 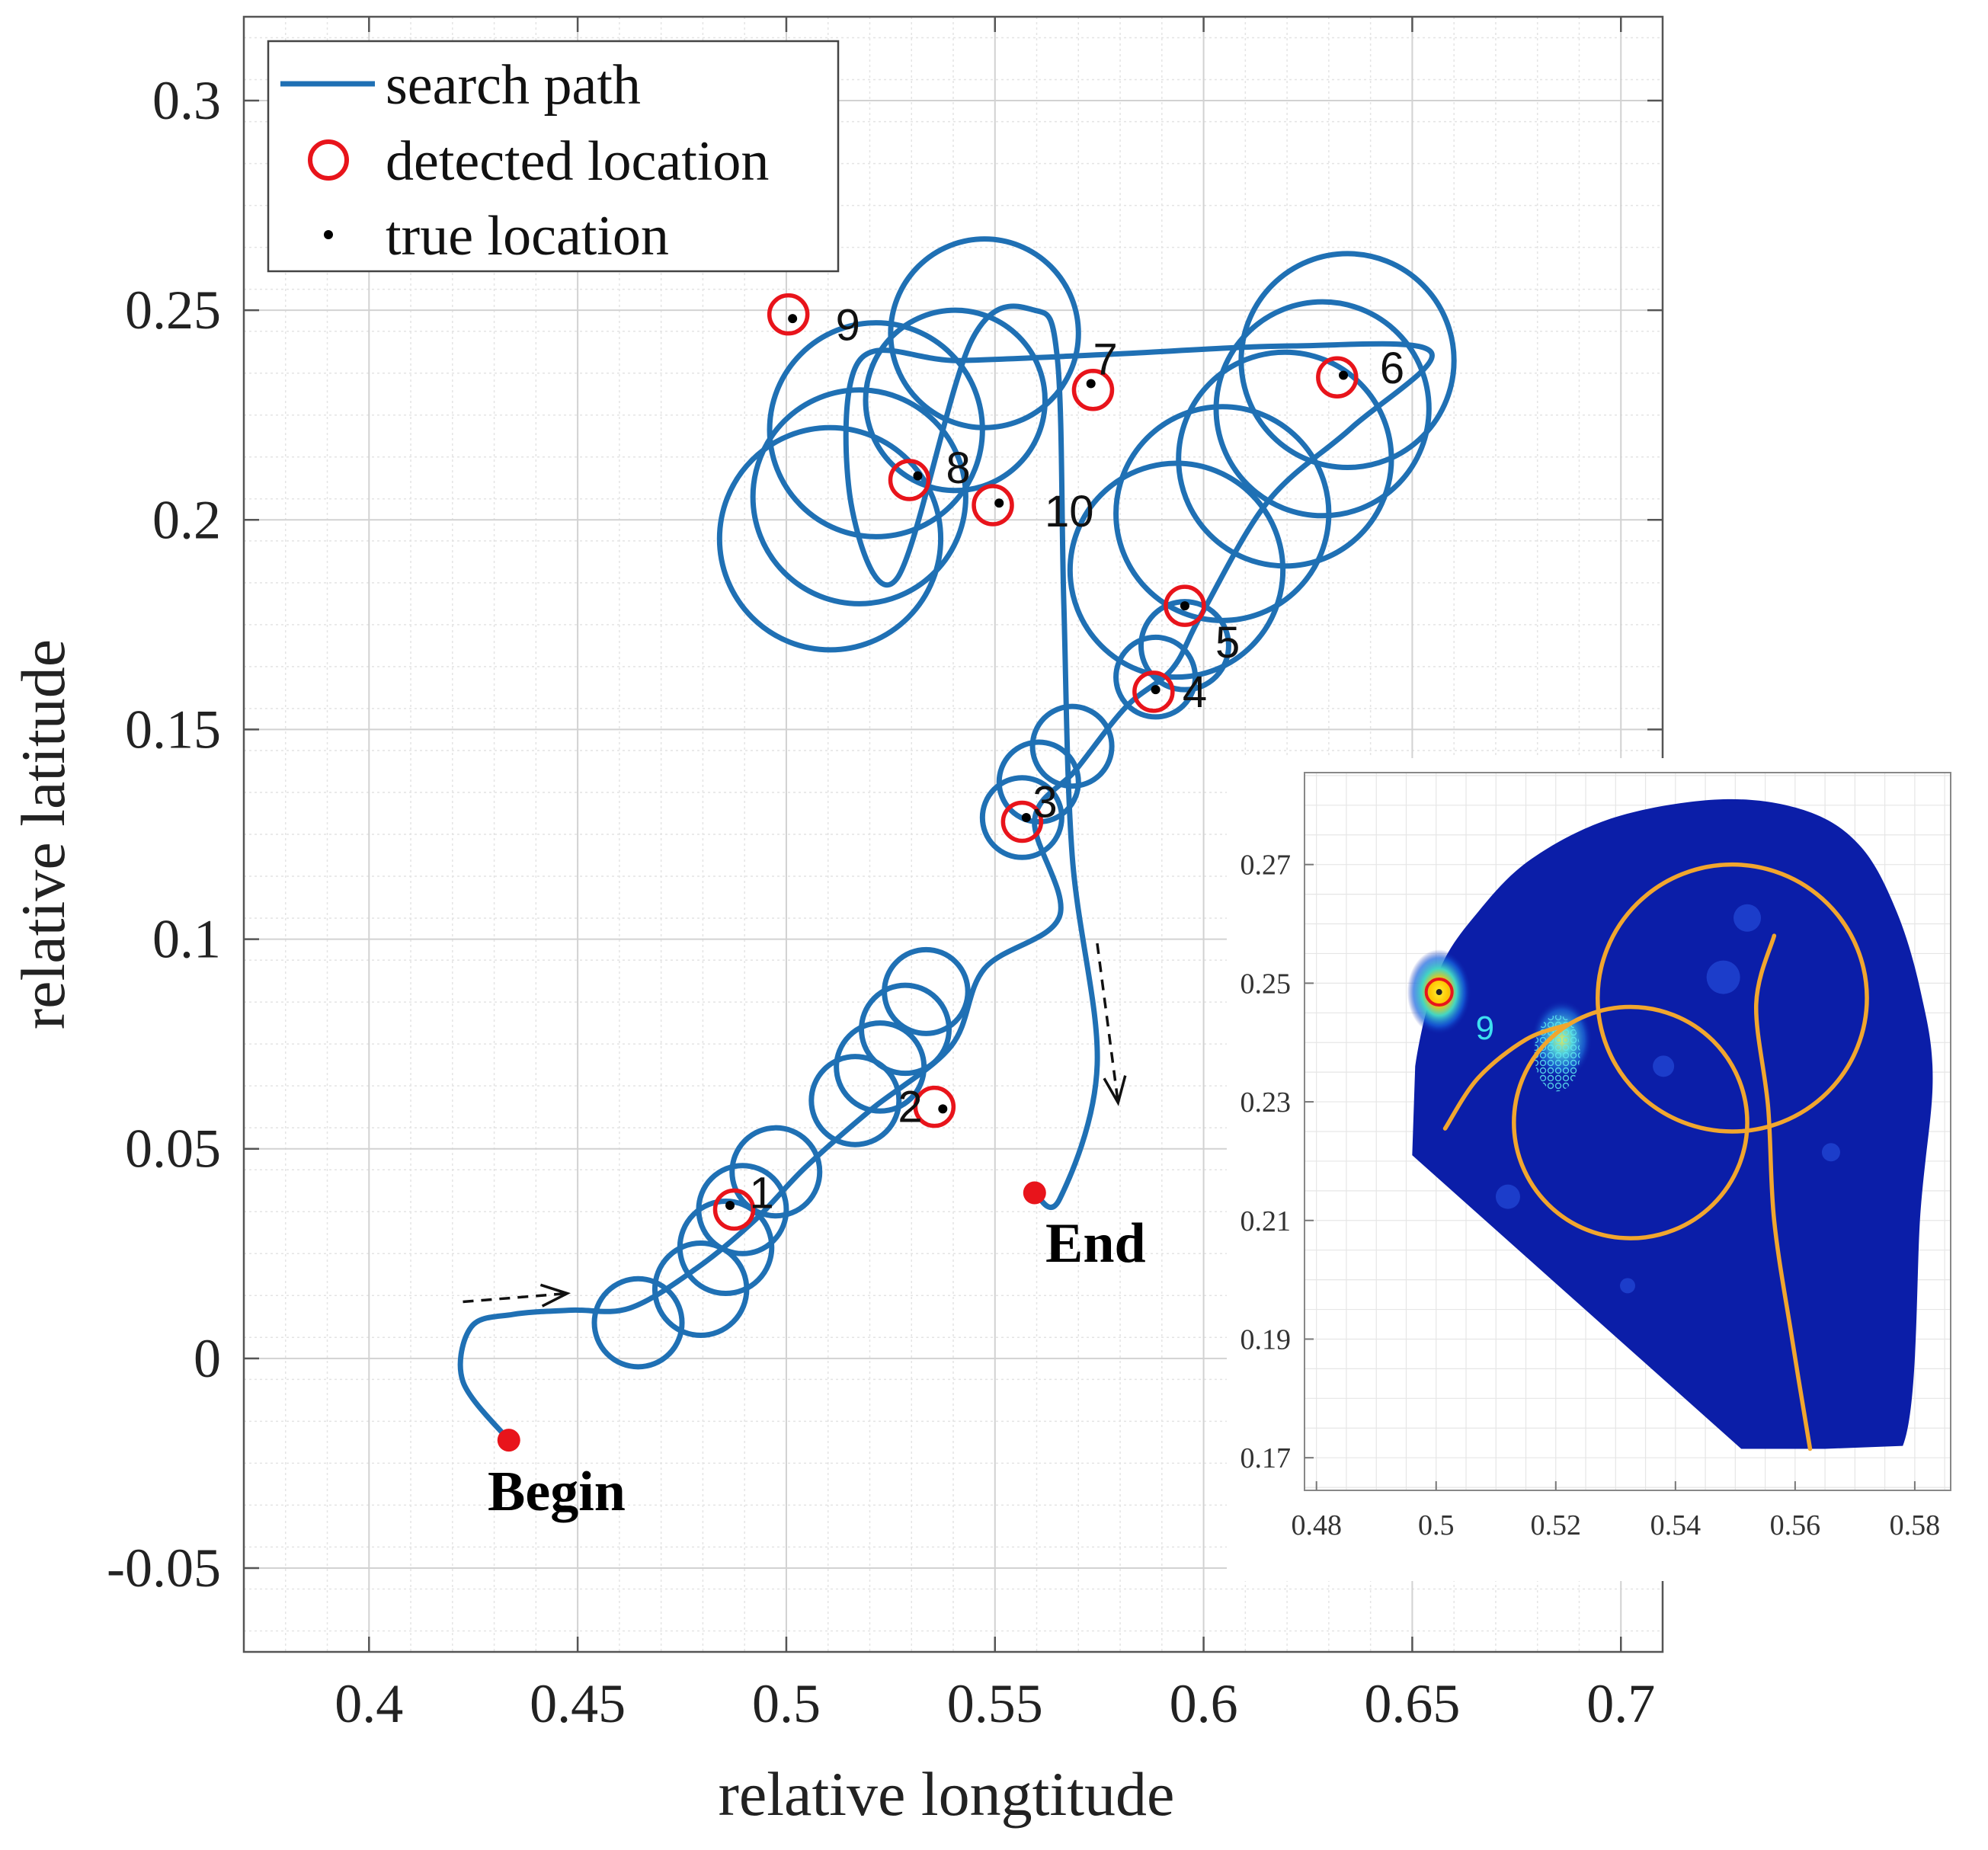 What do you see at coordinates (1459, 1012) in the screenshot?
I see `inset-target: 9` at bounding box center [1459, 1012].